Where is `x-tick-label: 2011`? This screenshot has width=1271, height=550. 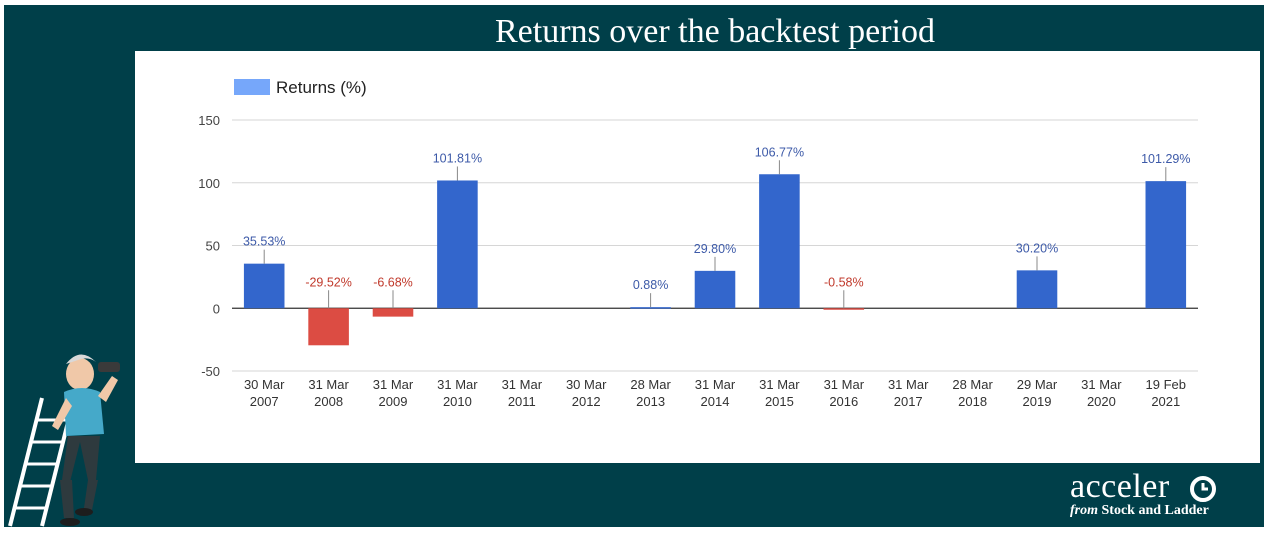
x-tick-label: 2011 is located at coordinates (522, 401).